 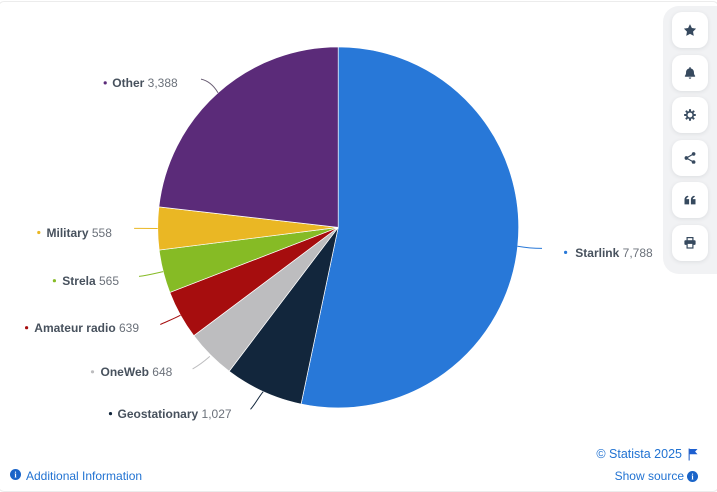 What do you see at coordinates (90, 281) in the screenshot?
I see `svg-text: Strela 565` at bounding box center [90, 281].